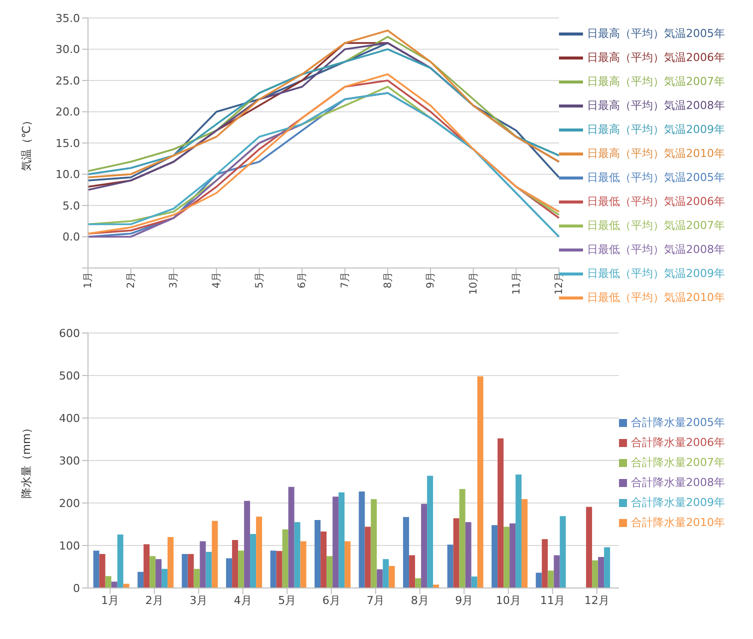  I want to click on legend-label: 日最高（平均）気温2006年, so click(656, 57).